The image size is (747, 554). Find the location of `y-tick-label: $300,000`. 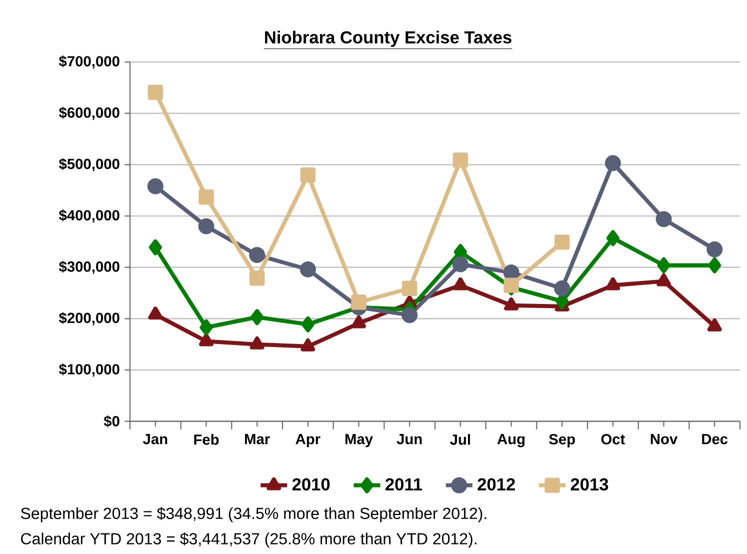

y-tick-label: $300,000 is located at coordinates (89, 267).